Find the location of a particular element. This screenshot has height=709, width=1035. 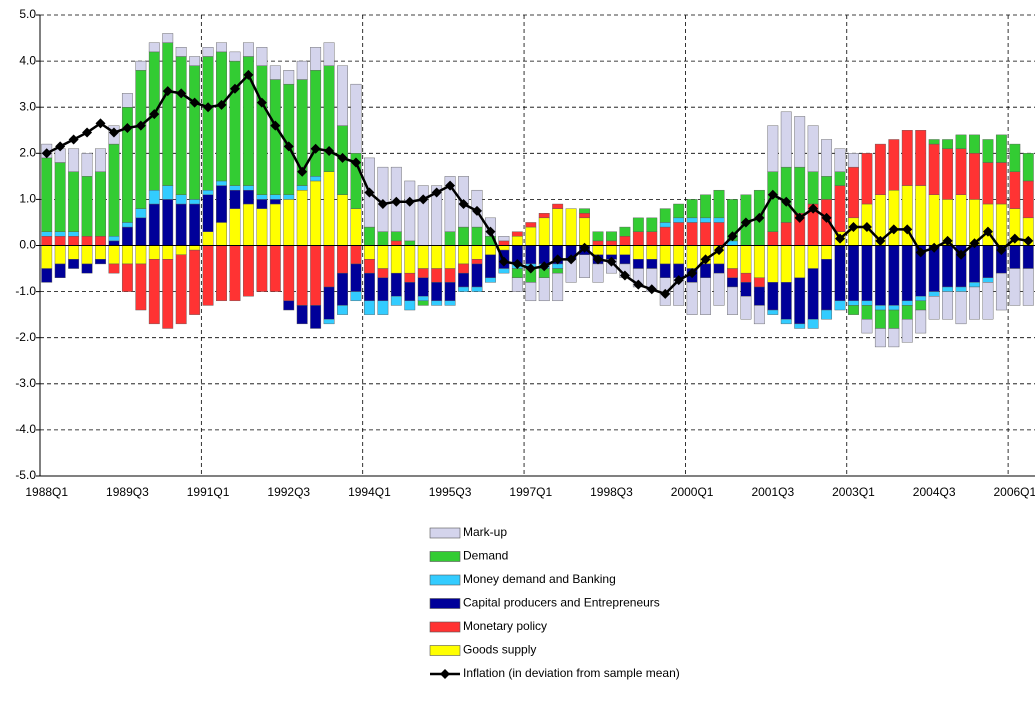

legend-swatch is located at coordinates (445, 556).